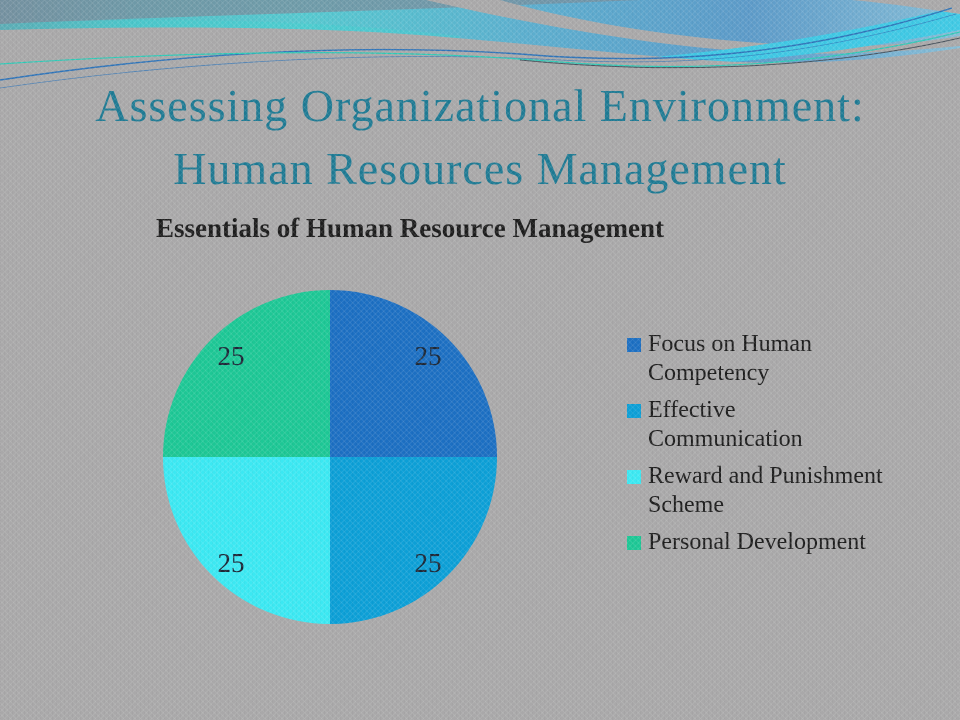 The image size is (960, 720). I want to click on legend-item: Effective Communication, so click(756, 425).